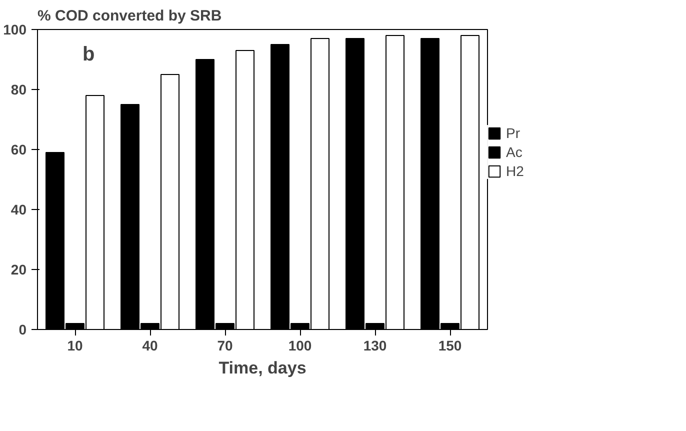 The image size is (686, 431). What do you see at coordinates (18, 150) in the screenshot?
I see `y-tick-label: 60` at bounding box center [18, 150].